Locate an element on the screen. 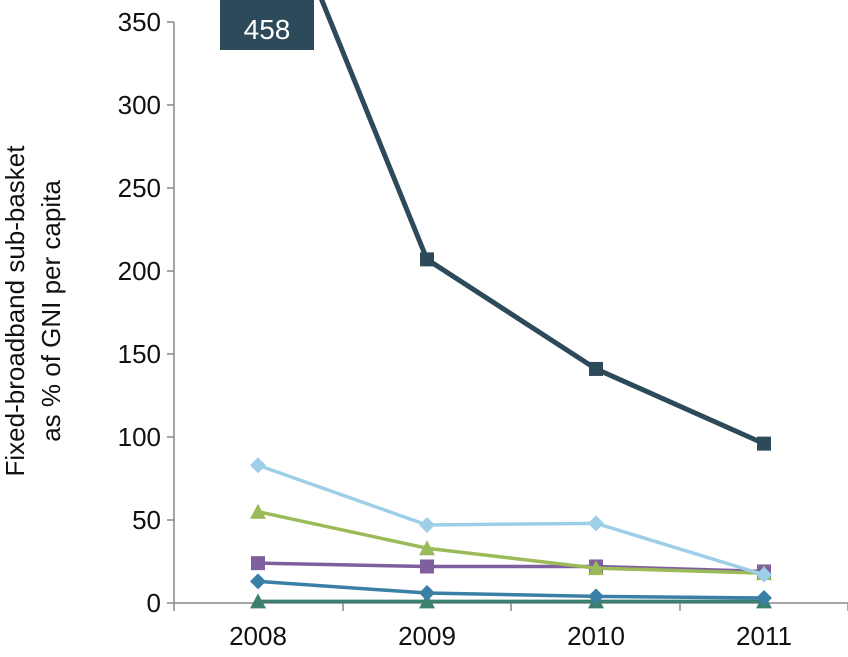  series-5-line is located at coordinates (511, 589).